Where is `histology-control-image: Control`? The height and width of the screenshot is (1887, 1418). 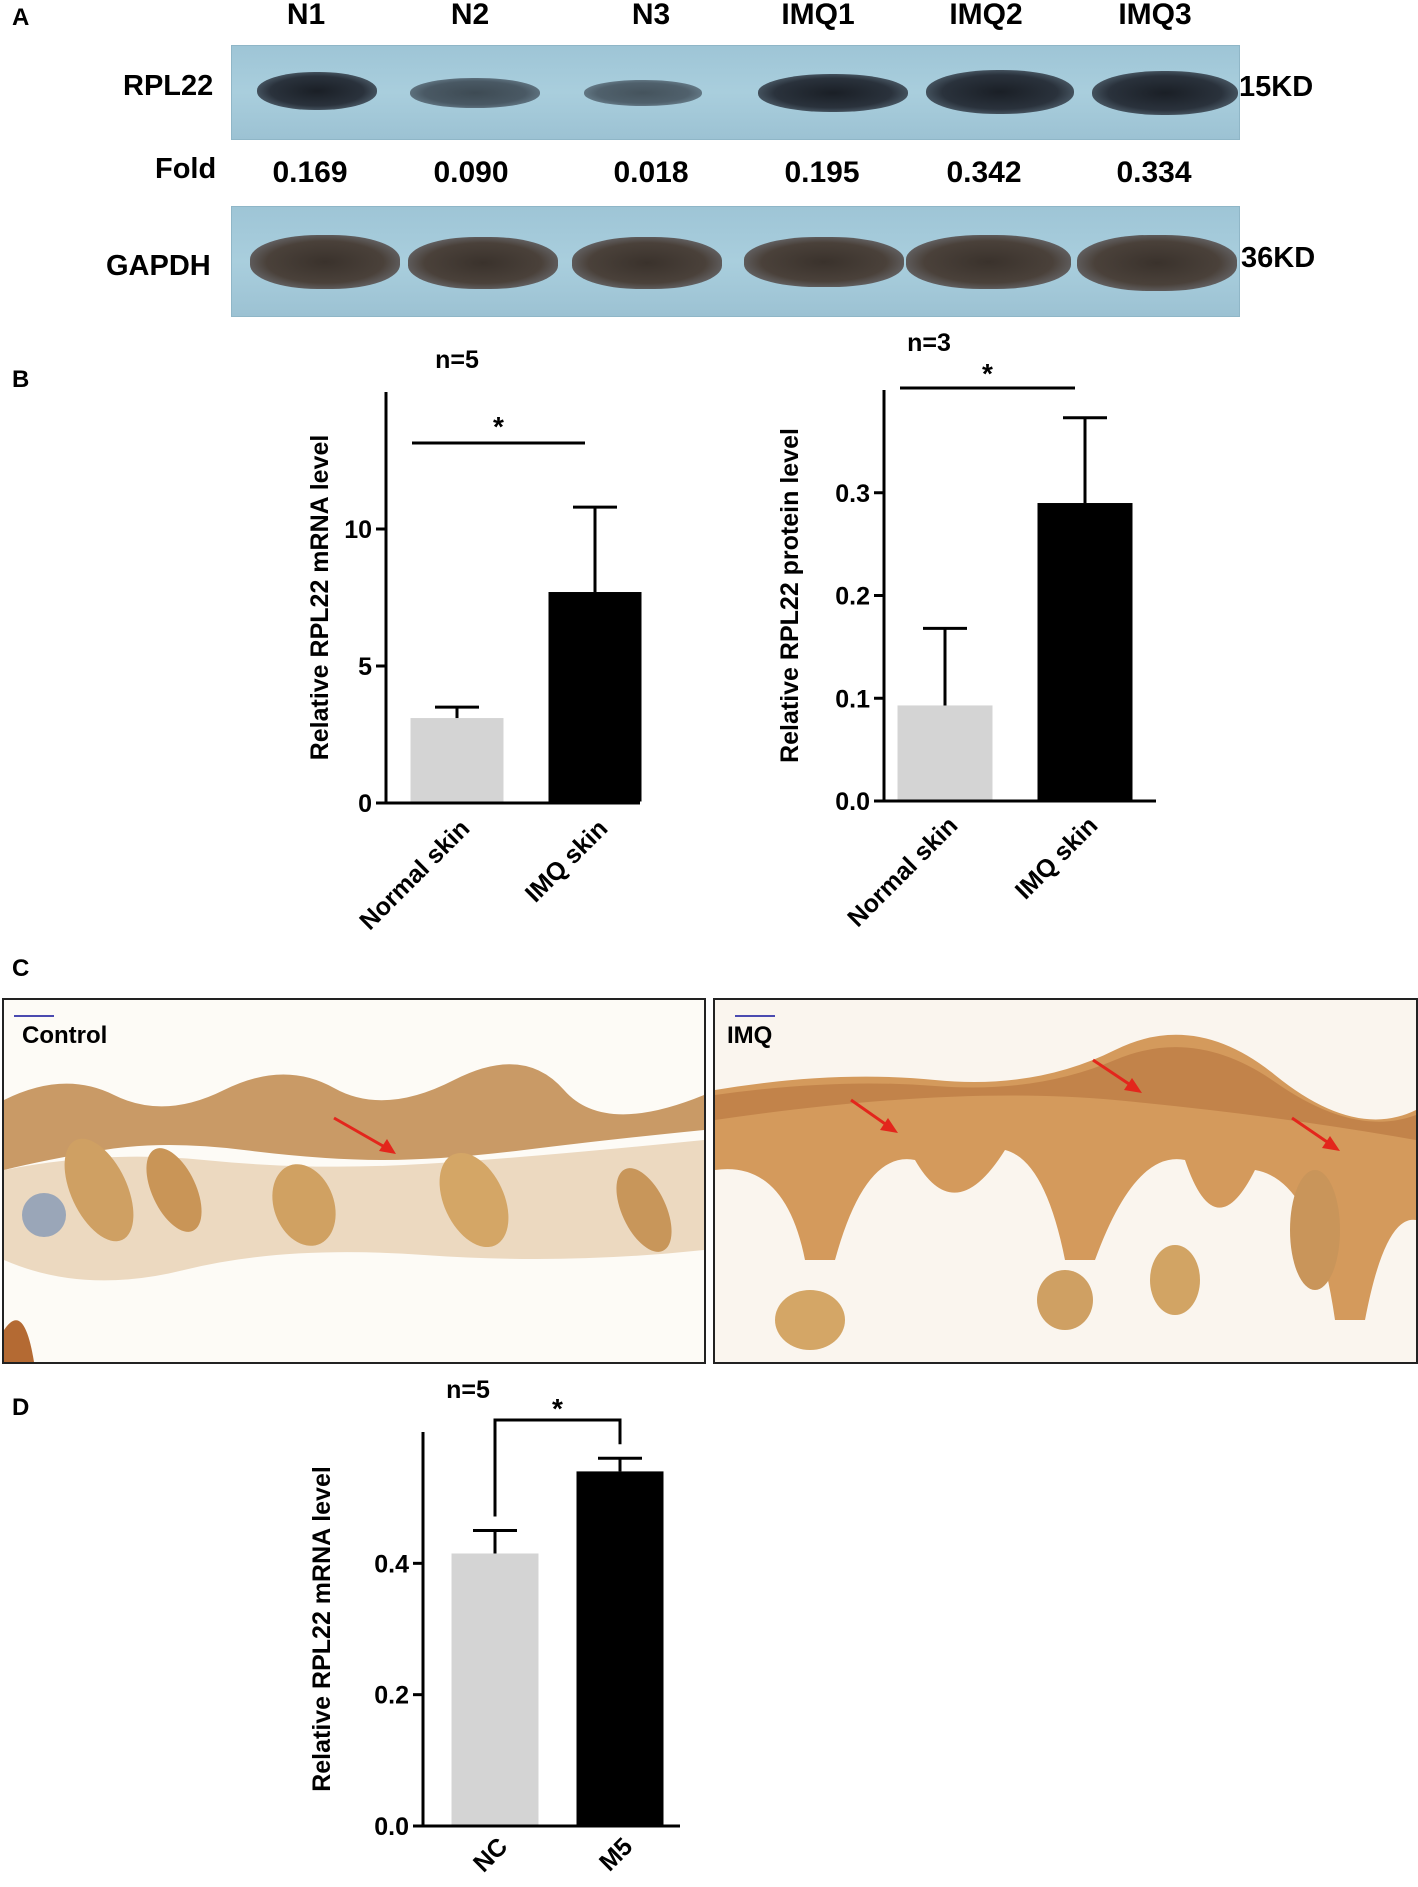 histology-control-image: Control is located at coordinates (354, 1181).